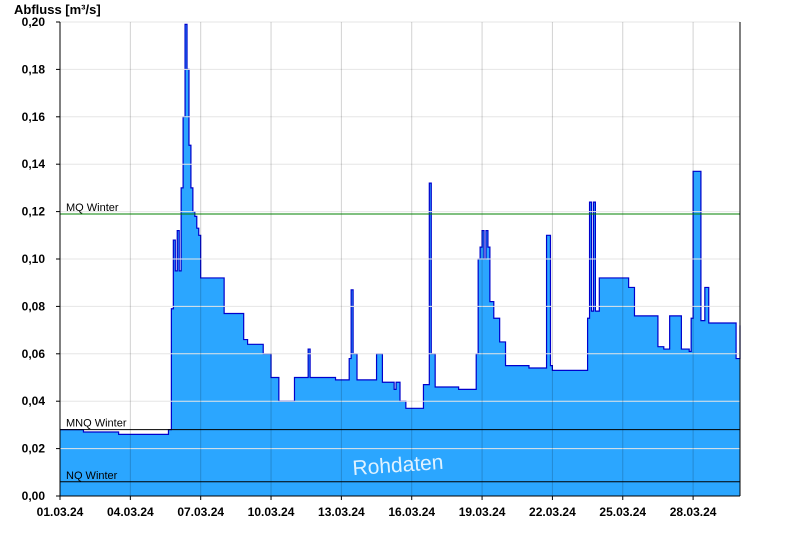 Image resolution: width=800 pixels, height=550 pixels. I want to click on x-tick-label: 07.03.24, so click(200, 512).